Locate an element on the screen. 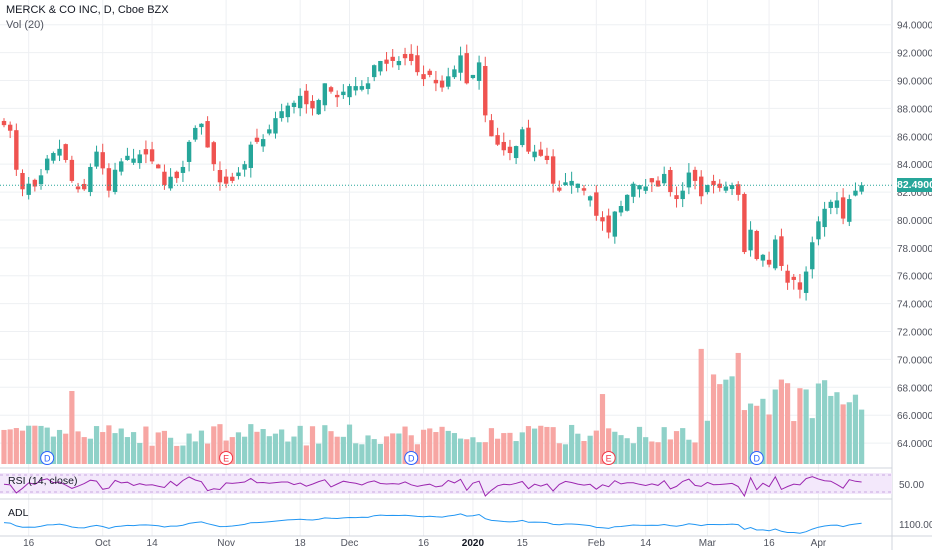 This screenshot has width=932, height=555. event-marker is located at coordinates (47, 458).